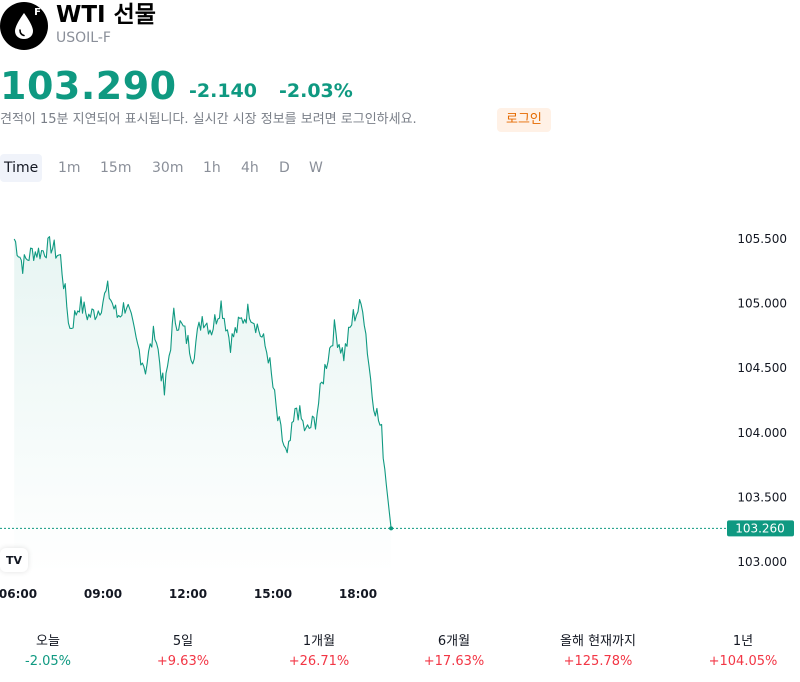  Describe the element at coordinates (21, 168) in the screenshot. I see `tab-time: Time` at that location.